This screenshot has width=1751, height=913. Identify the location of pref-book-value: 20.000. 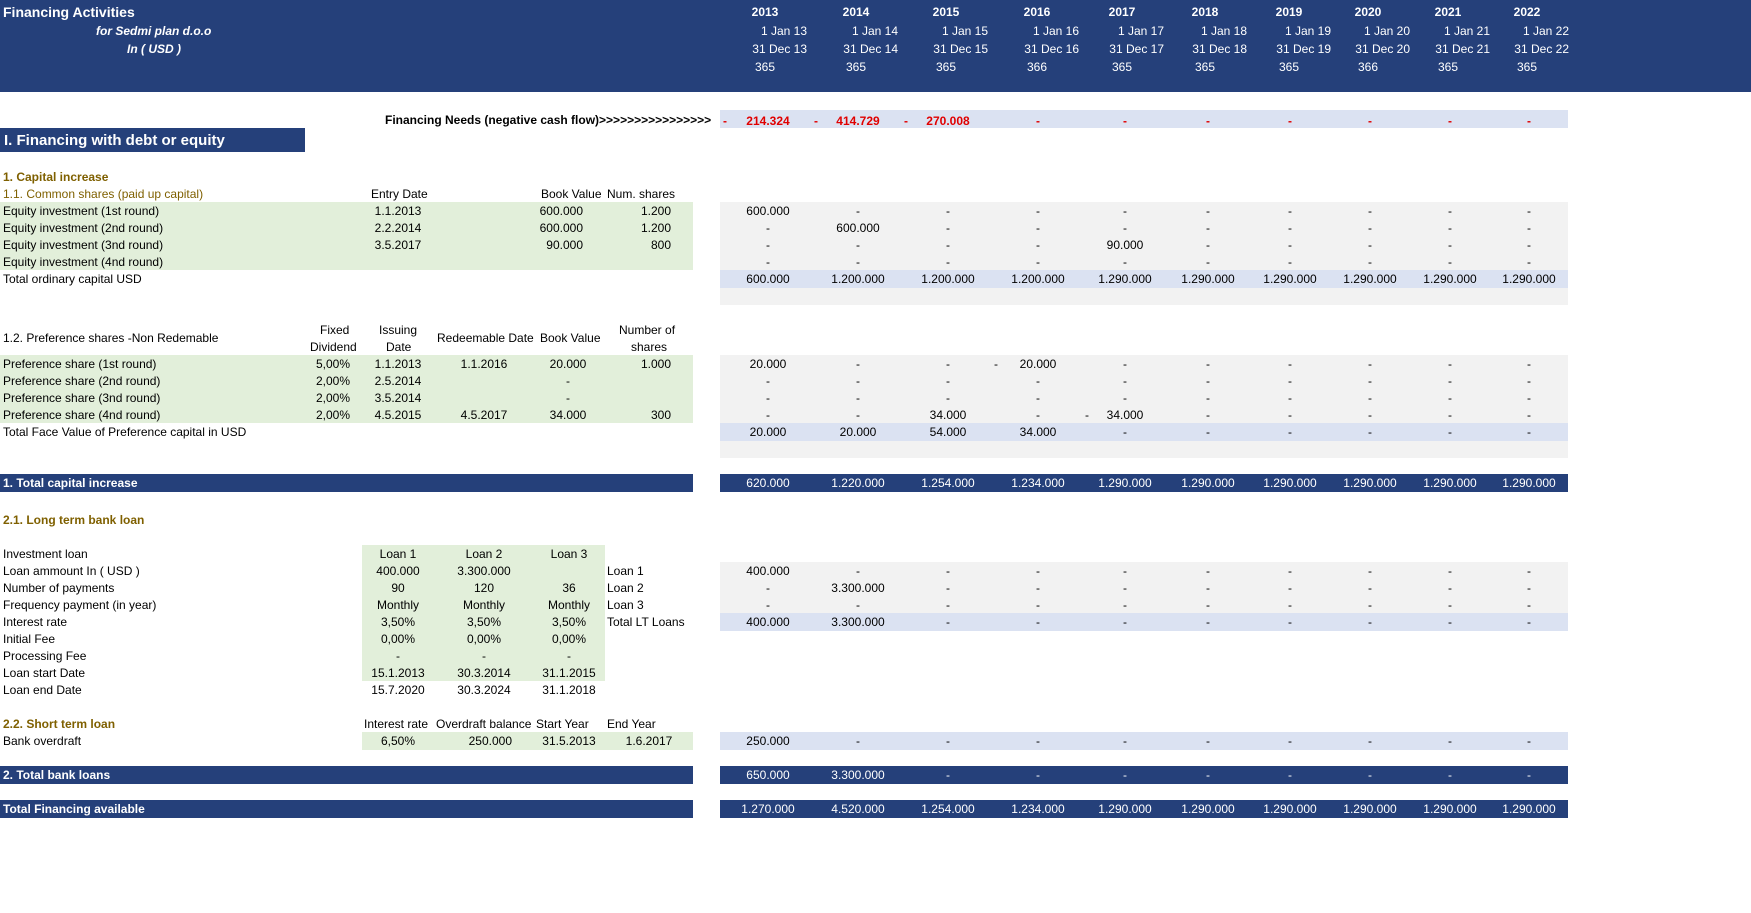
(568, 364).